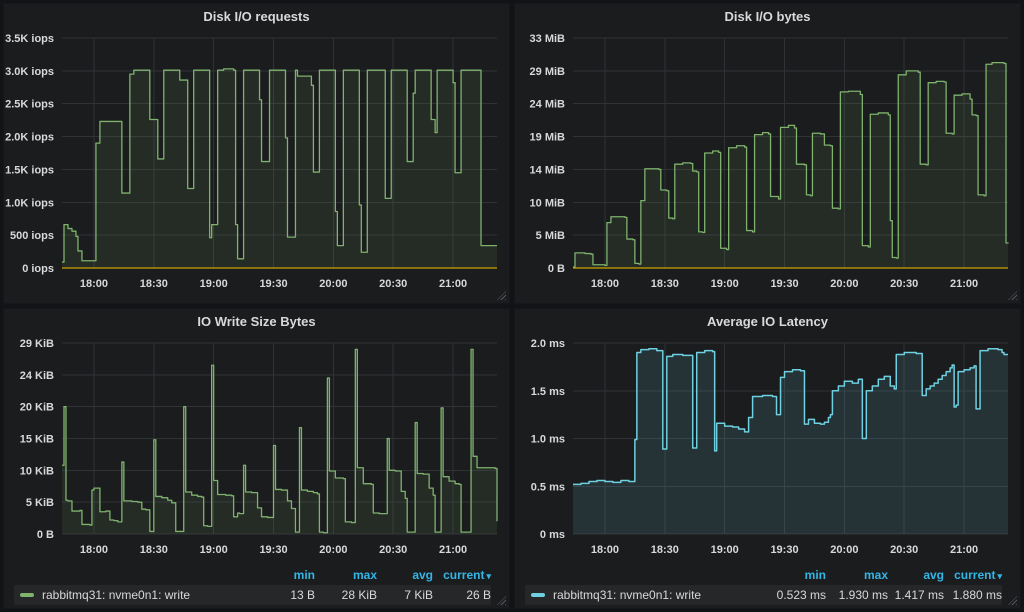  I want to click on svg-text: 1.0K iops, so click(29, 203).